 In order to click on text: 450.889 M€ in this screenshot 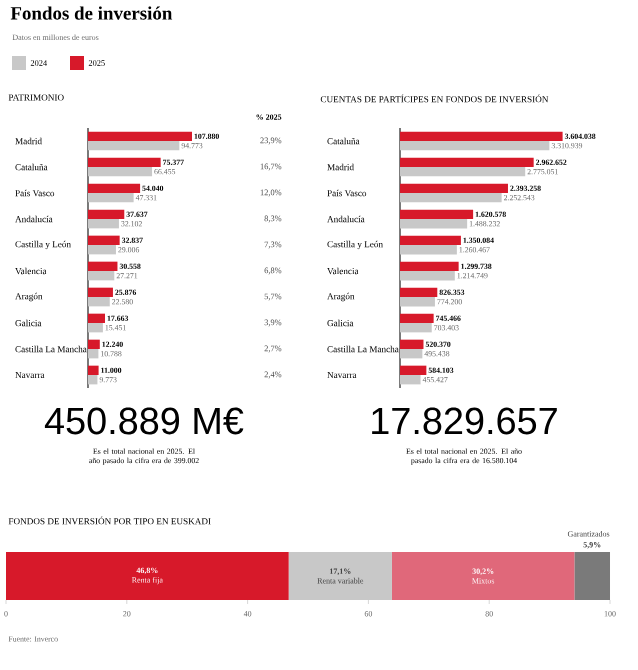, I will do `click(144, 421)`.